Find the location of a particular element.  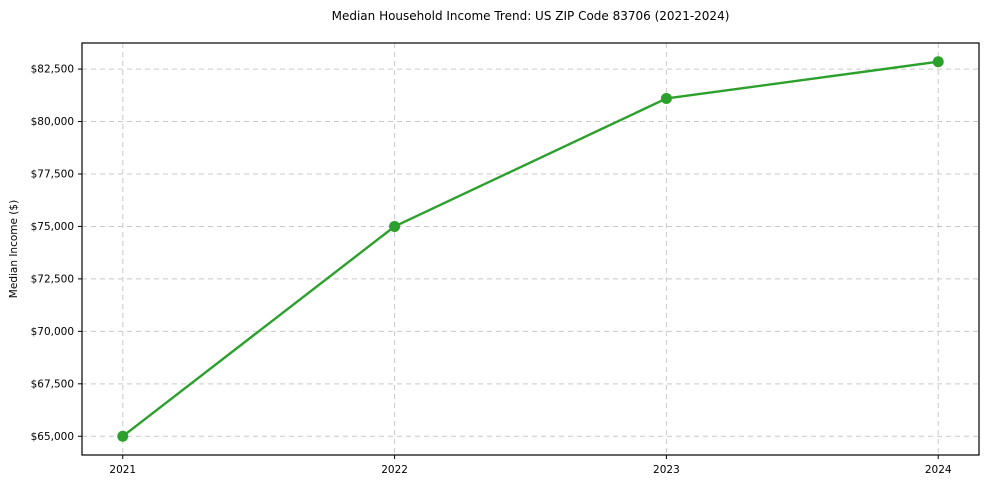

data-point-2021 is located at coordinates (123, 436).